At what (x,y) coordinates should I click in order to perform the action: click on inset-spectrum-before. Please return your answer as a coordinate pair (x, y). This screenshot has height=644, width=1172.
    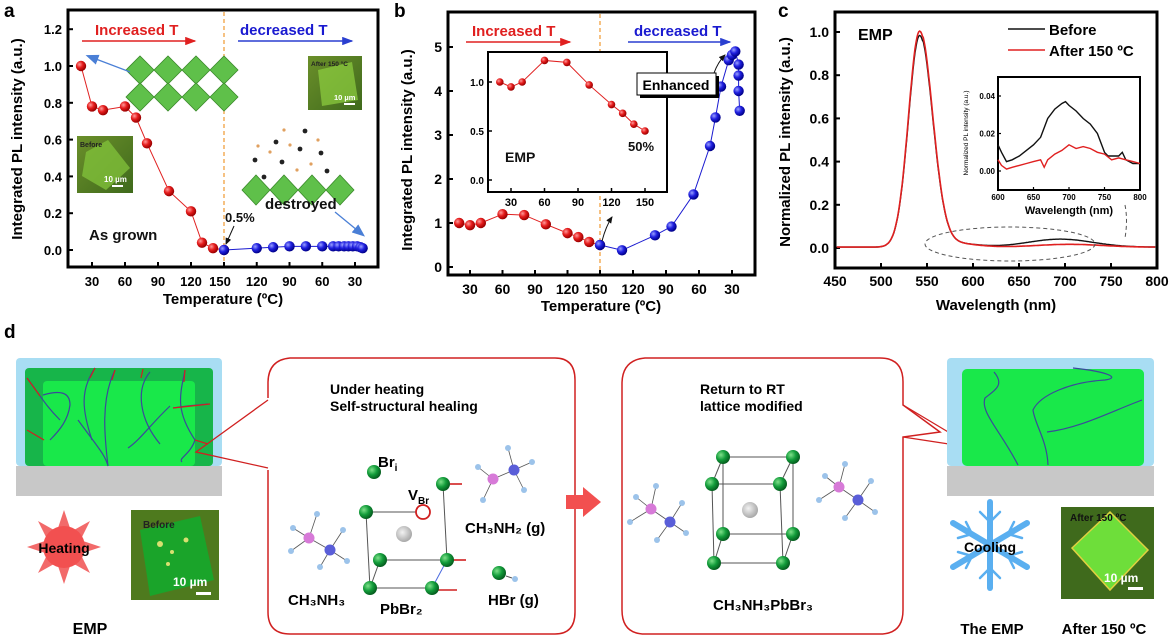
    Looking at the image, I should click on (1068, 132).